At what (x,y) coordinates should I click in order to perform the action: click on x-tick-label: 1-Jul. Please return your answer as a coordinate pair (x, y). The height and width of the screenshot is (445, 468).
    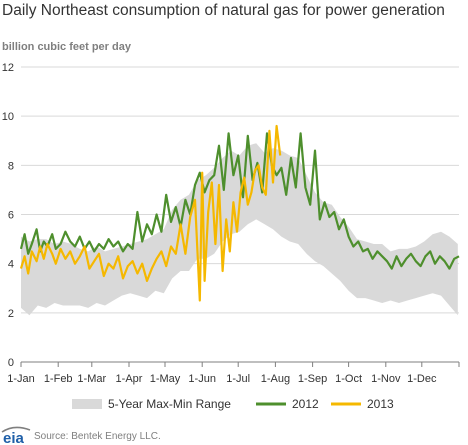
    Looking at the image, I should click on (238, 379).